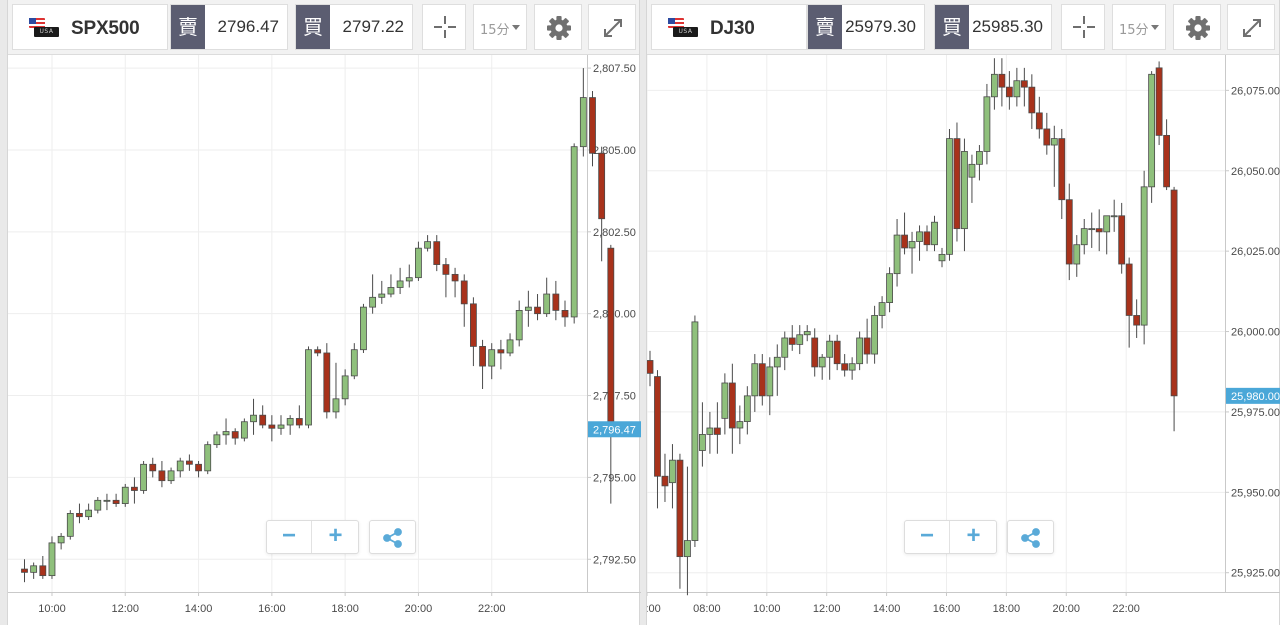 This screenshot has width=1280, height=625. Describe the element at coordinates (90, 27) in the screenshot. I see `symbol-selector: USA SPX500` at that location.